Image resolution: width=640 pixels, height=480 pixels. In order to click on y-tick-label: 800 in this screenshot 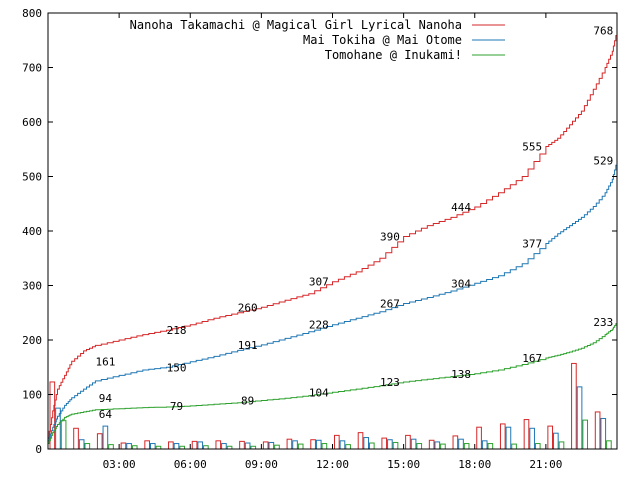, I will do `click(32, 13)`.